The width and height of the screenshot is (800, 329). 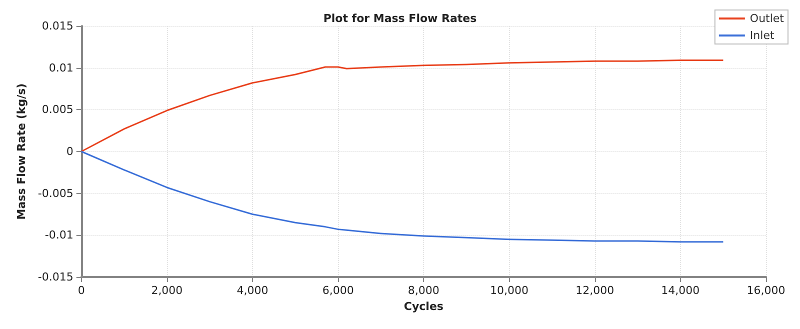 I want to click on x-tick-label: 0, so click(x=81, y=290).